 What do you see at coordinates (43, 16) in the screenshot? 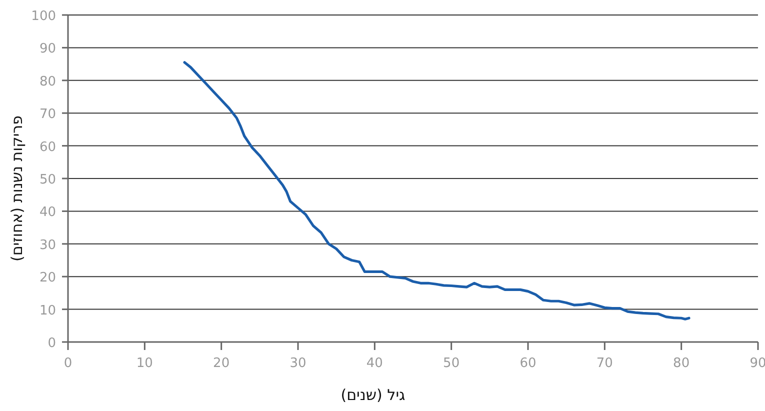
I see `y-tick-label: 100` at bounding box center [43, 16].